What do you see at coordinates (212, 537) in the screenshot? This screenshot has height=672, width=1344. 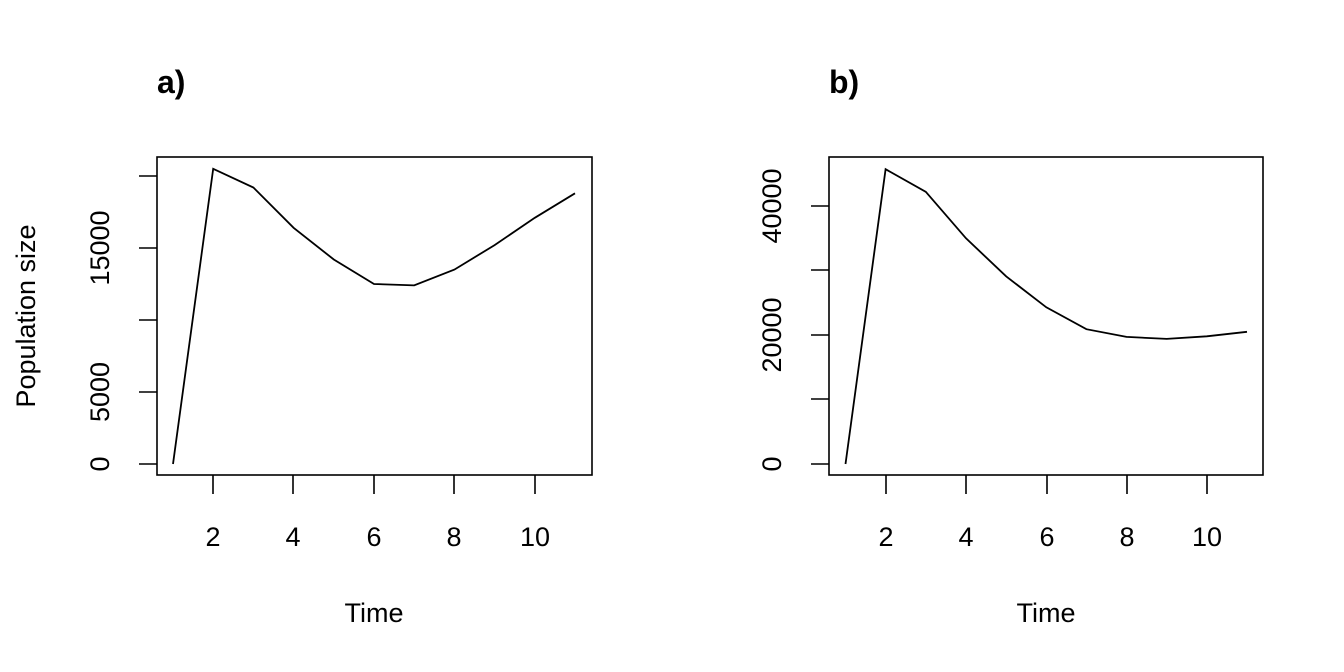 I see `panel-a-xtick-2: 2` at bounding box center [212, 537].